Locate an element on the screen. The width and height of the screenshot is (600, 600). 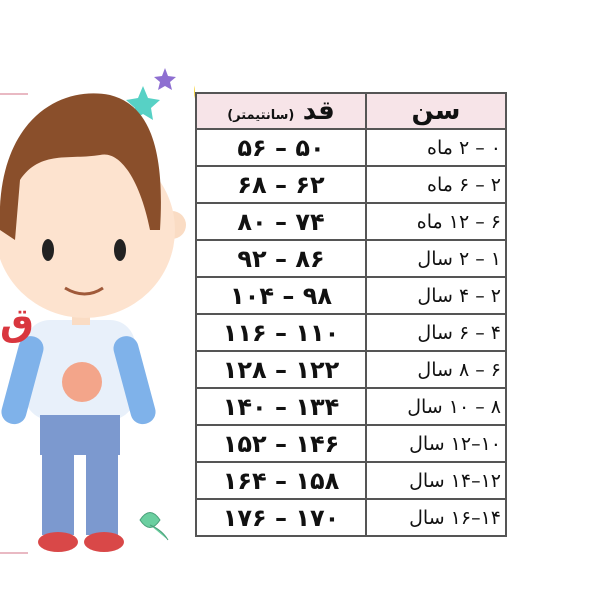
height-cell: ۹۸ – ۱۰۴ is located at coordinates (281, 295).